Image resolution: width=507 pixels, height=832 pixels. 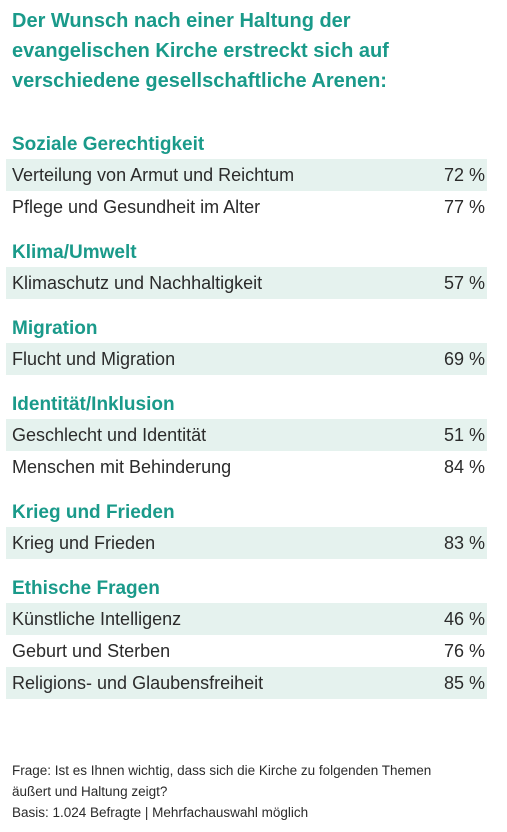 I want to click on table-row: Geschlecht und Identität 51 %, so click(x=246, y=435).